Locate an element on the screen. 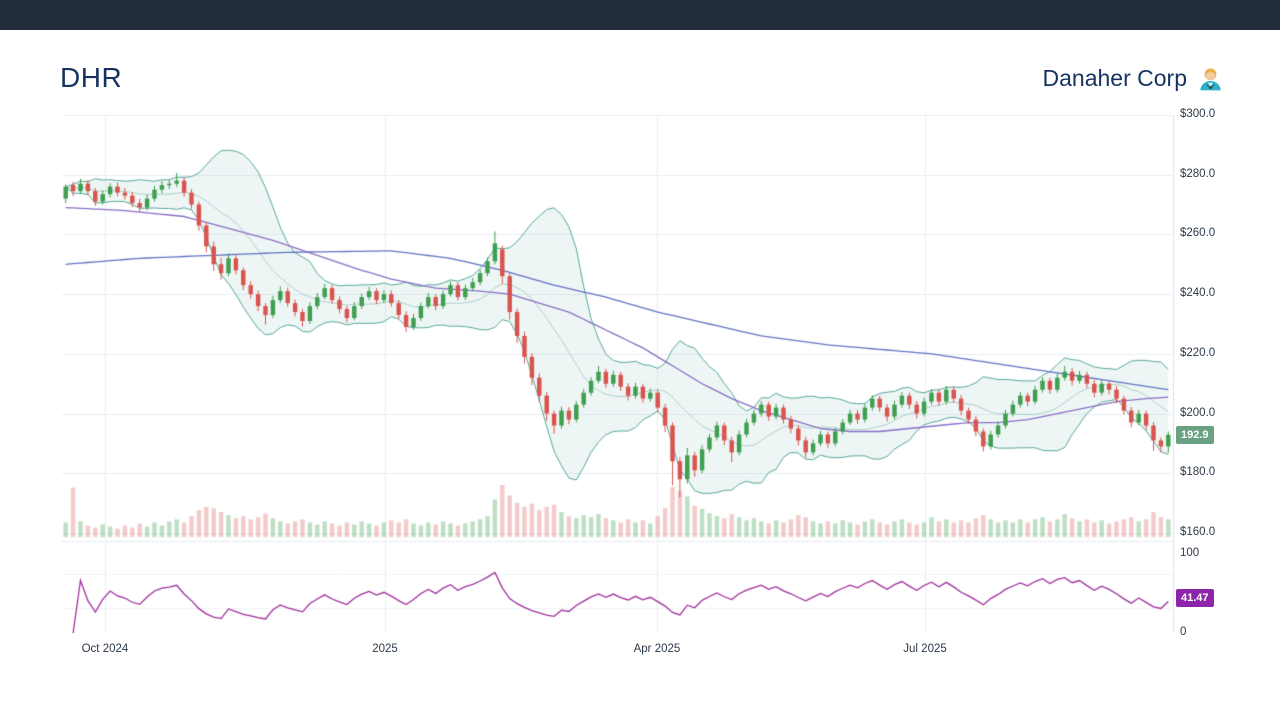 This screenshot has width=1280, height=720. stock-symbol: DHR is located at coordinates (91, 77).